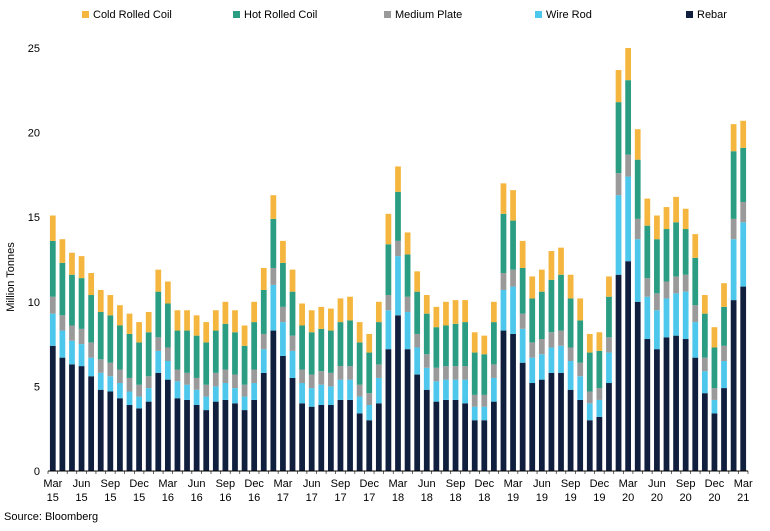  Describe the element at coordinates (428, 15) in the screenshot. I see `legend-label-medium-plate: Medium Plate` at that location.